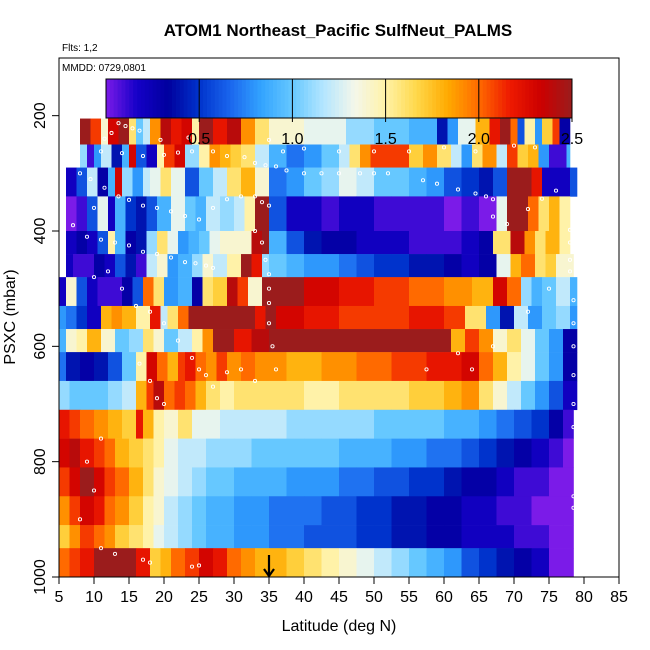 Image resolution: width=650 pixels, height=650 pixels. Describe the element at coordinates (619, 597) in the screenshot. I see `x-tick-label: 85` at that location.